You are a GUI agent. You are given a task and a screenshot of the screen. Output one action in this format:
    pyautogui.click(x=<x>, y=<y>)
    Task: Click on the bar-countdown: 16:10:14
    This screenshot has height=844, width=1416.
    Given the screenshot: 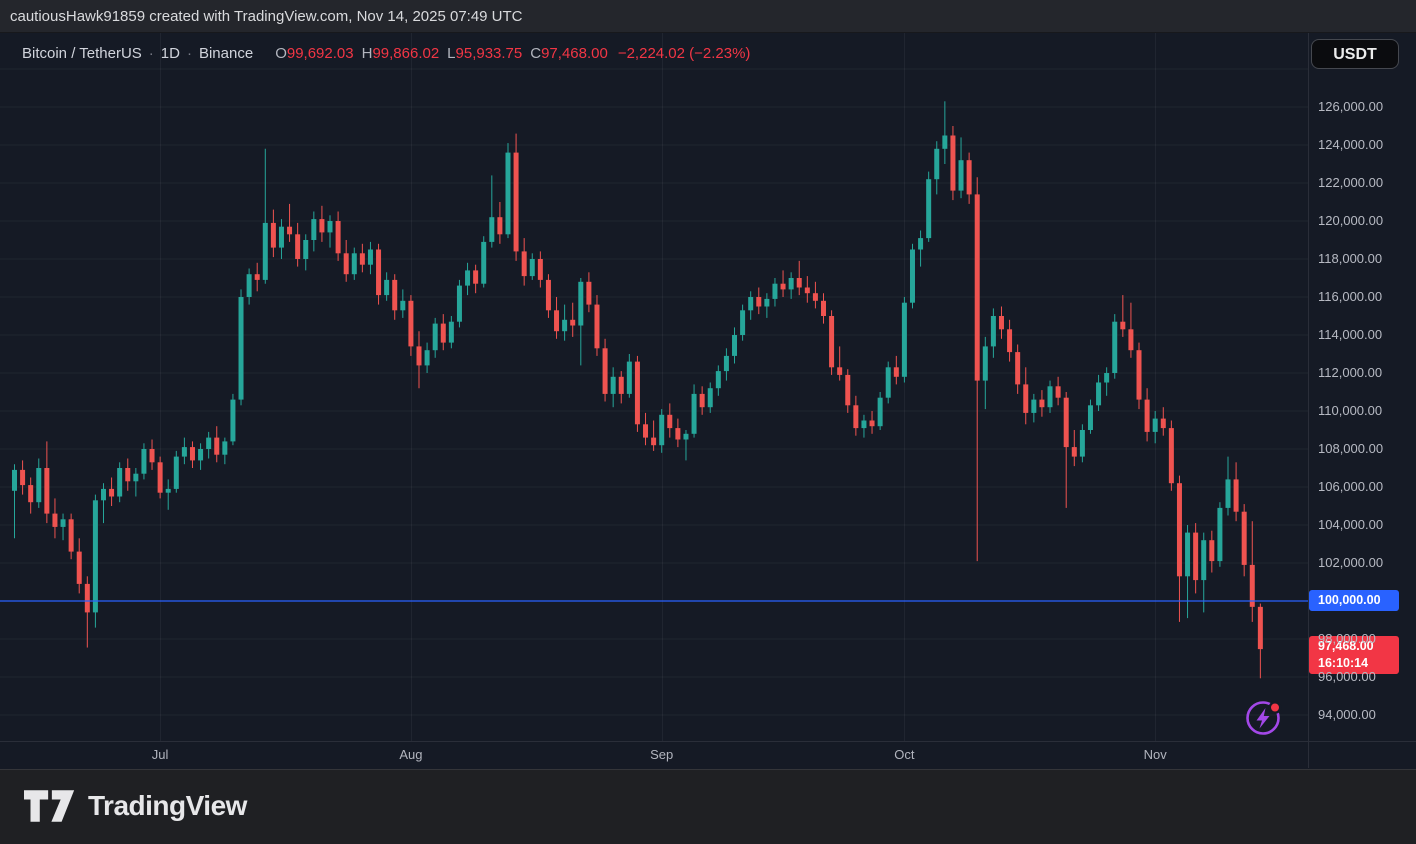 What is the action you would take?
    pyautogui.click(x=1343, y=663)
    